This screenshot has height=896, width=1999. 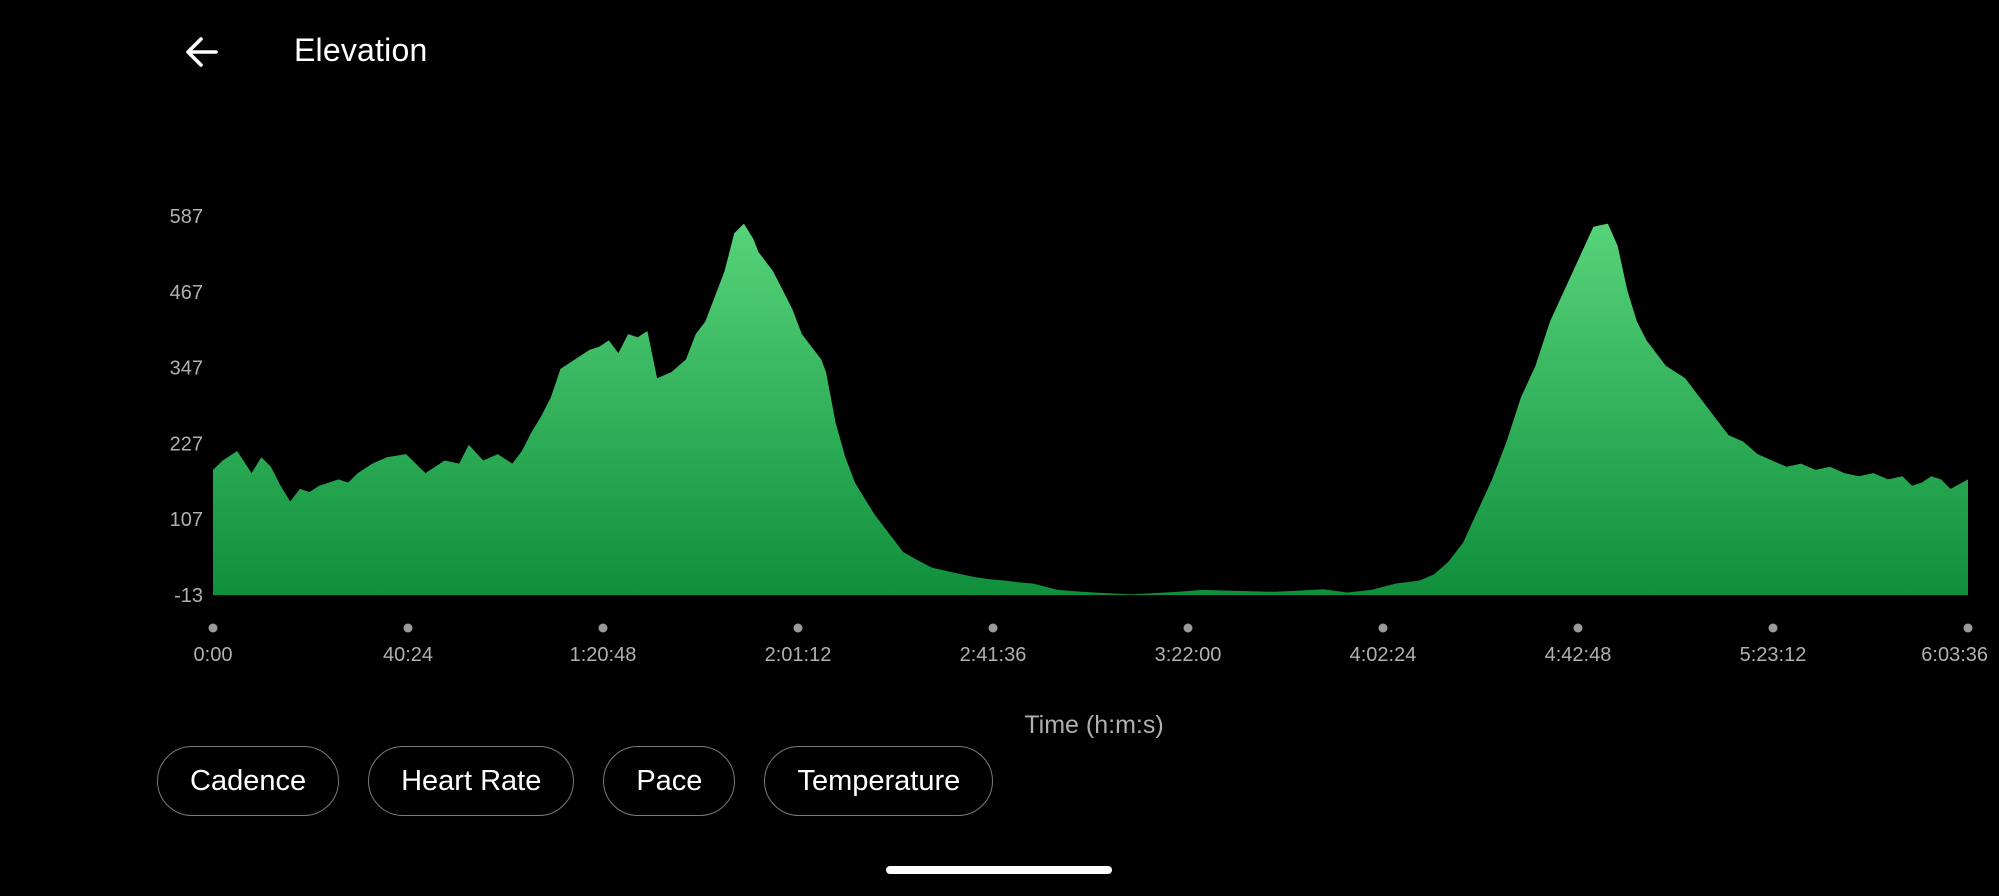 What do you see at coordinates (1578, 655) in the screenshot?
I see `x-tick-label: 4:42:48` at bounding box center [1578, 655].